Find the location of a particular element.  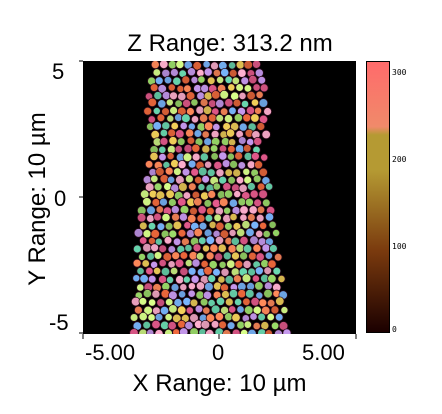

y-axis-label: Y Range: 10 µm is located at coordinates (37, 199).